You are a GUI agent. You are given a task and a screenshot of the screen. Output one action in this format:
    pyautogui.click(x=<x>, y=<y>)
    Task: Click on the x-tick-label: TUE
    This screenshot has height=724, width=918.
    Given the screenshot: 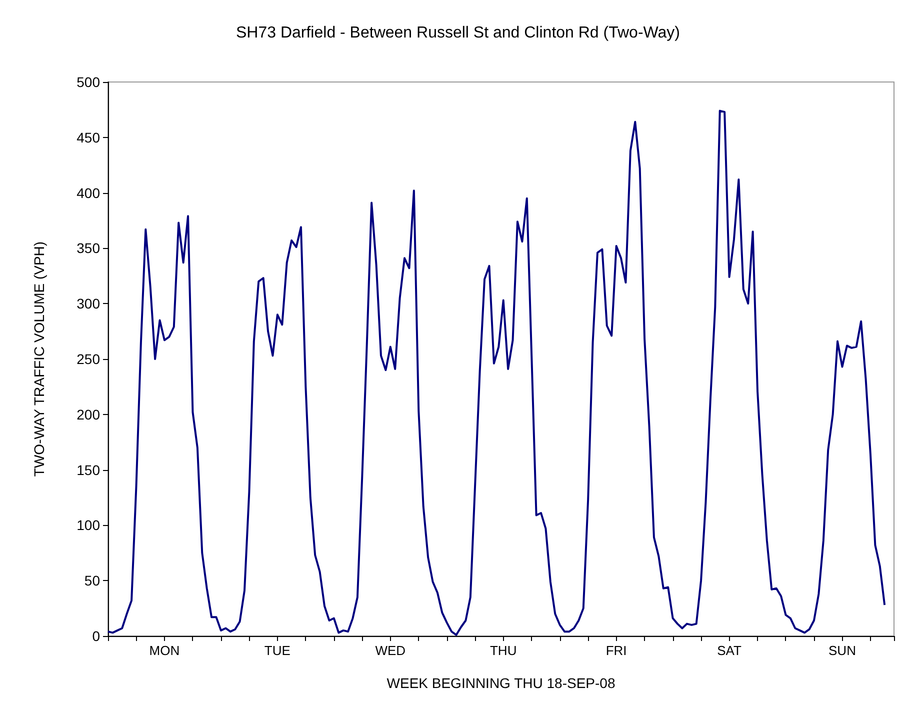 What is the action you would take?
    pyautogui.click(x=277, y=650)
    